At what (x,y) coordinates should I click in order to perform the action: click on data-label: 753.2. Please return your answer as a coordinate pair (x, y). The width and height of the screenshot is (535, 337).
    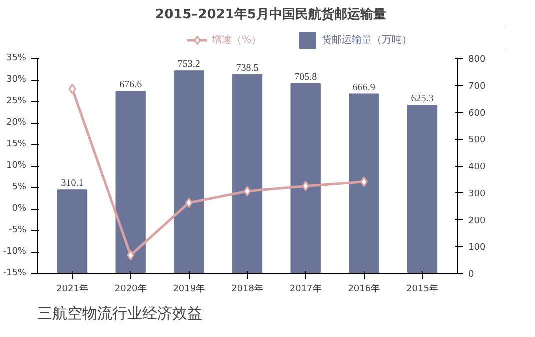
    Looking at the image, I should click on (189, 64).